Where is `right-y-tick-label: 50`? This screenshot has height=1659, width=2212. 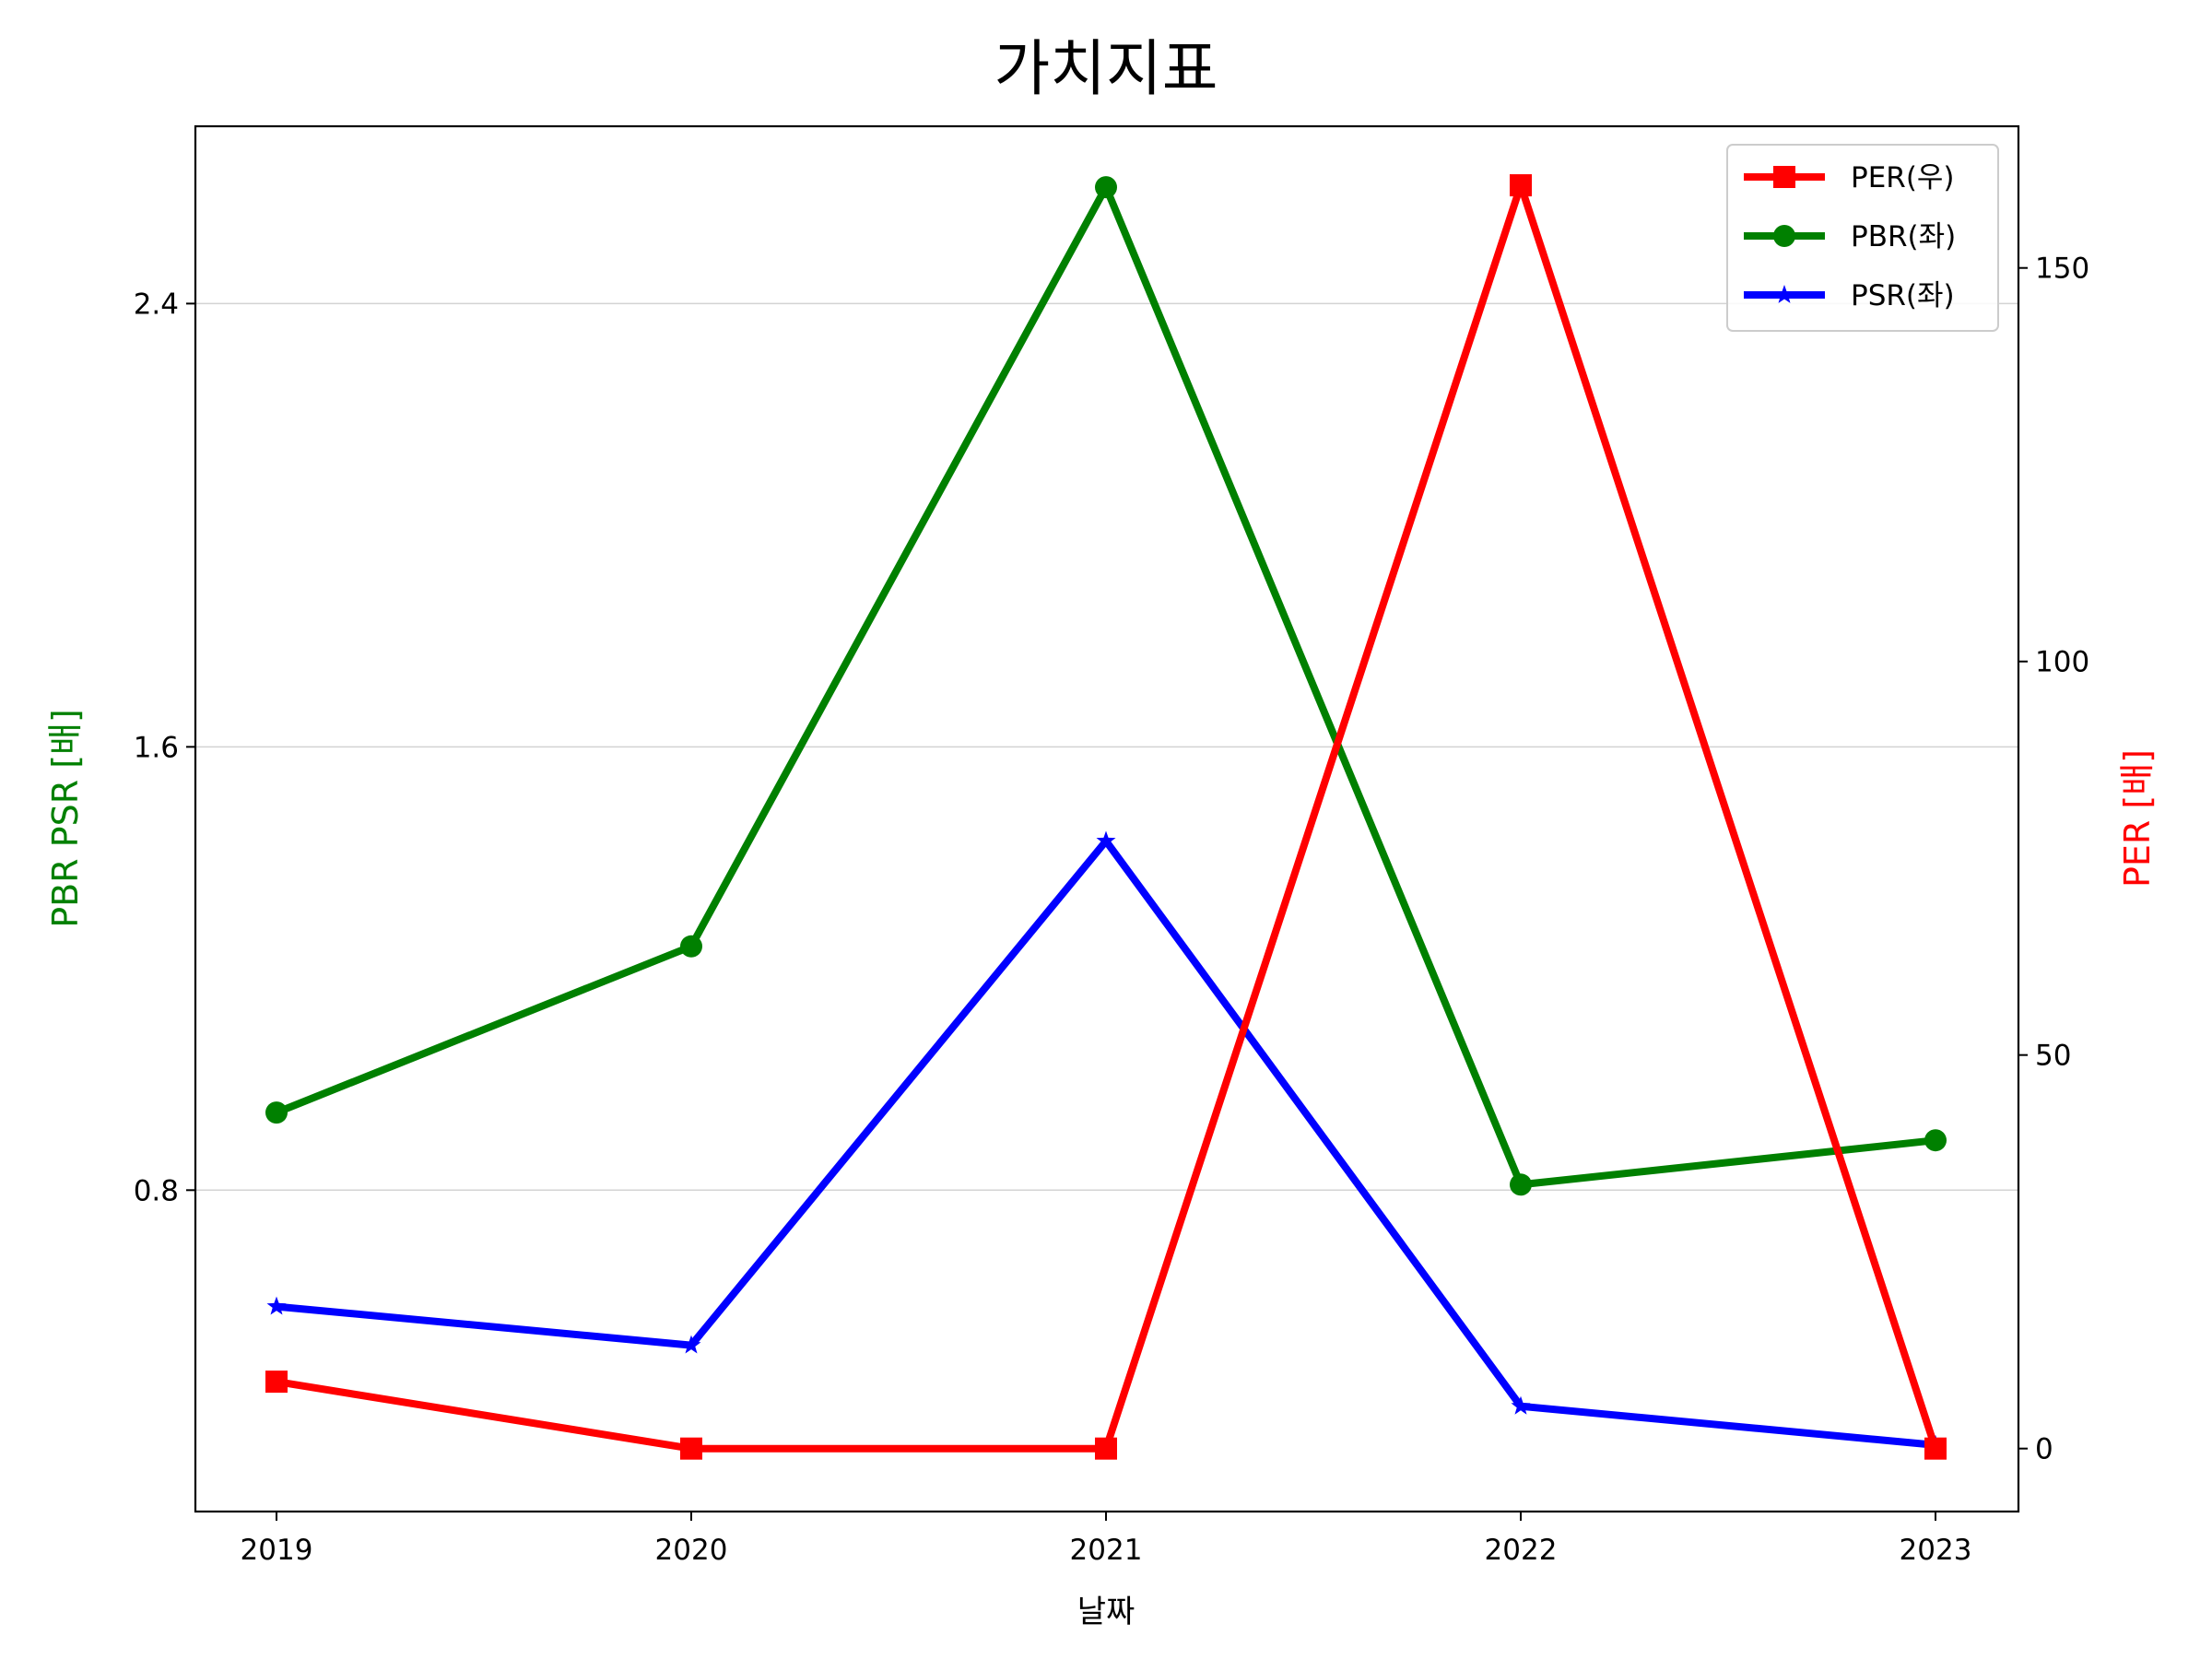 right-y-tick-label: 50 is located at coordinates (2053, 1056).